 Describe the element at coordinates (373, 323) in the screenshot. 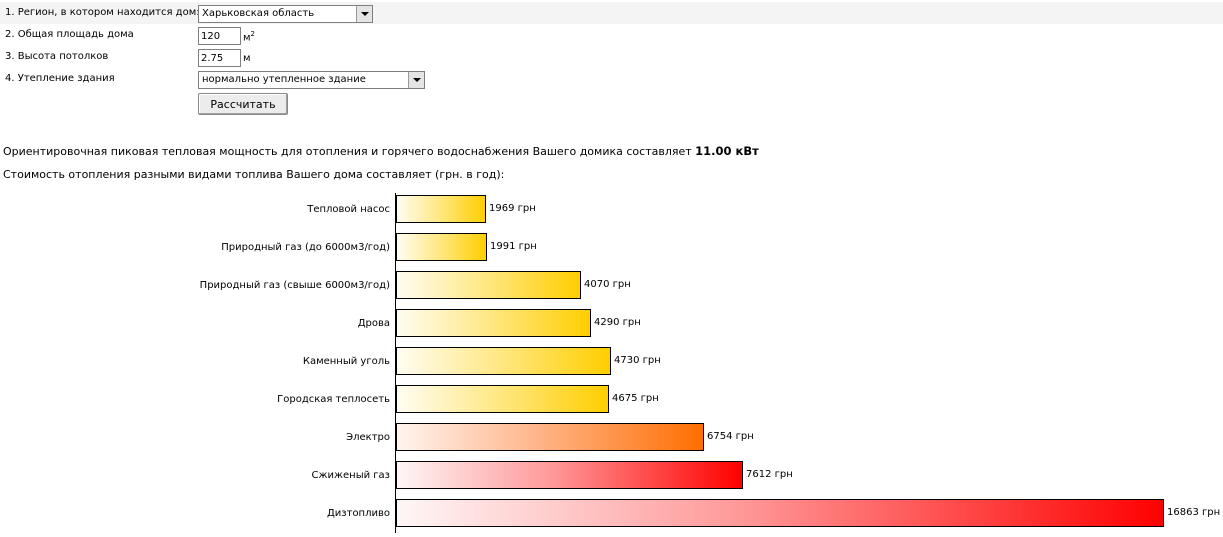

I see `bar-label: Дрова` at that location.